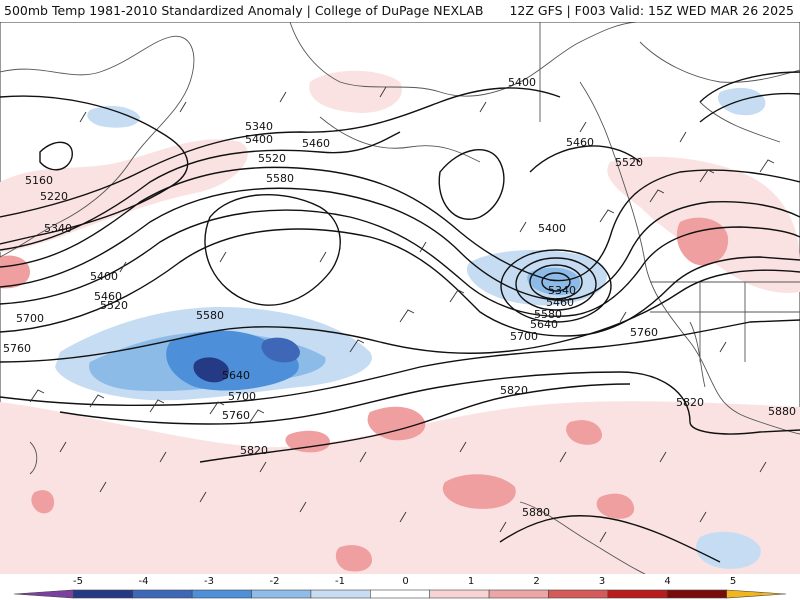 The image size is (800, 600). I want to click on colorbar-tick-label: 3, so click(602, 581).